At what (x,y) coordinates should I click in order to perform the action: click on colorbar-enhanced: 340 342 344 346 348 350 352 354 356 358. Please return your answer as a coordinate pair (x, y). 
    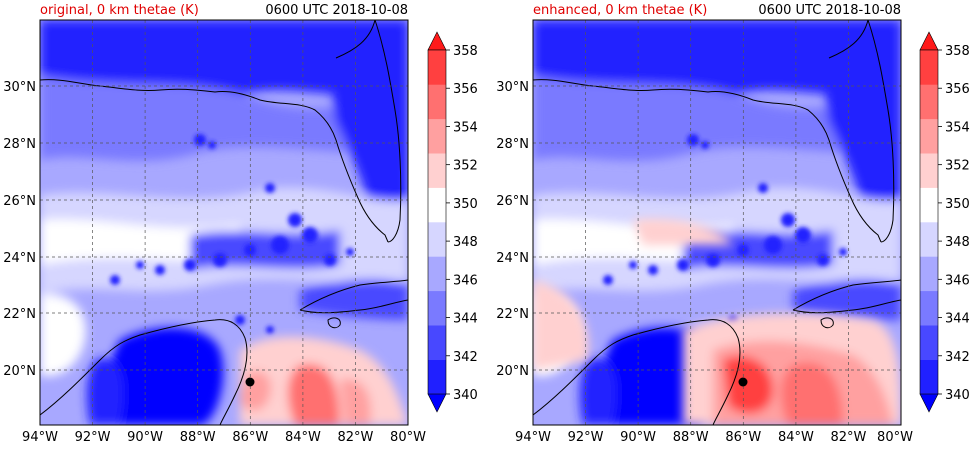
    Looking at the image, I should click on (944, 222).